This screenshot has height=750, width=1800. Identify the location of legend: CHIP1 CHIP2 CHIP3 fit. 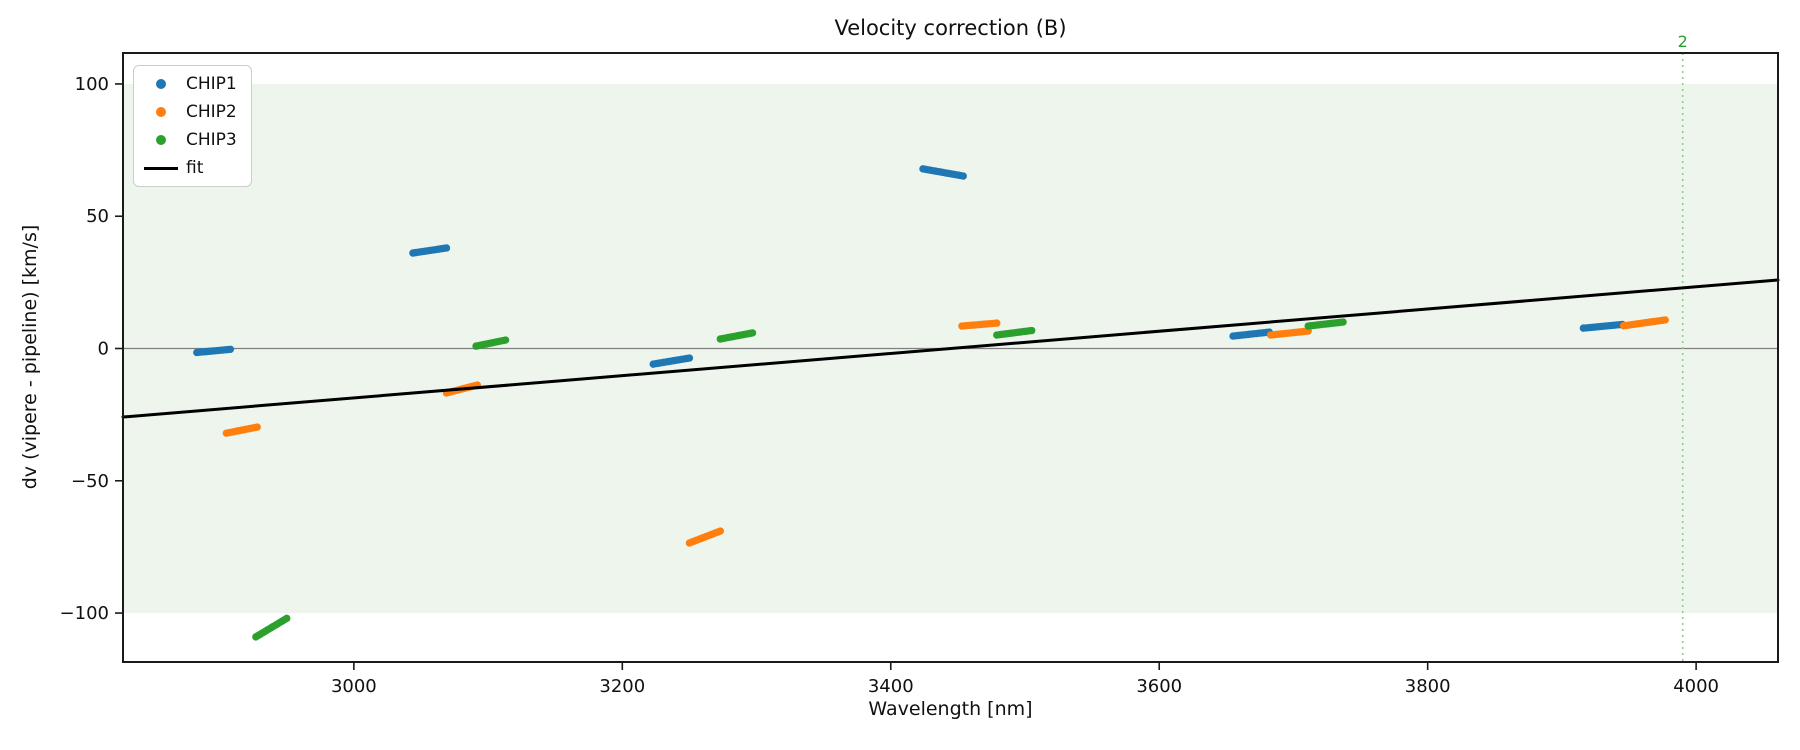
(192, 126).